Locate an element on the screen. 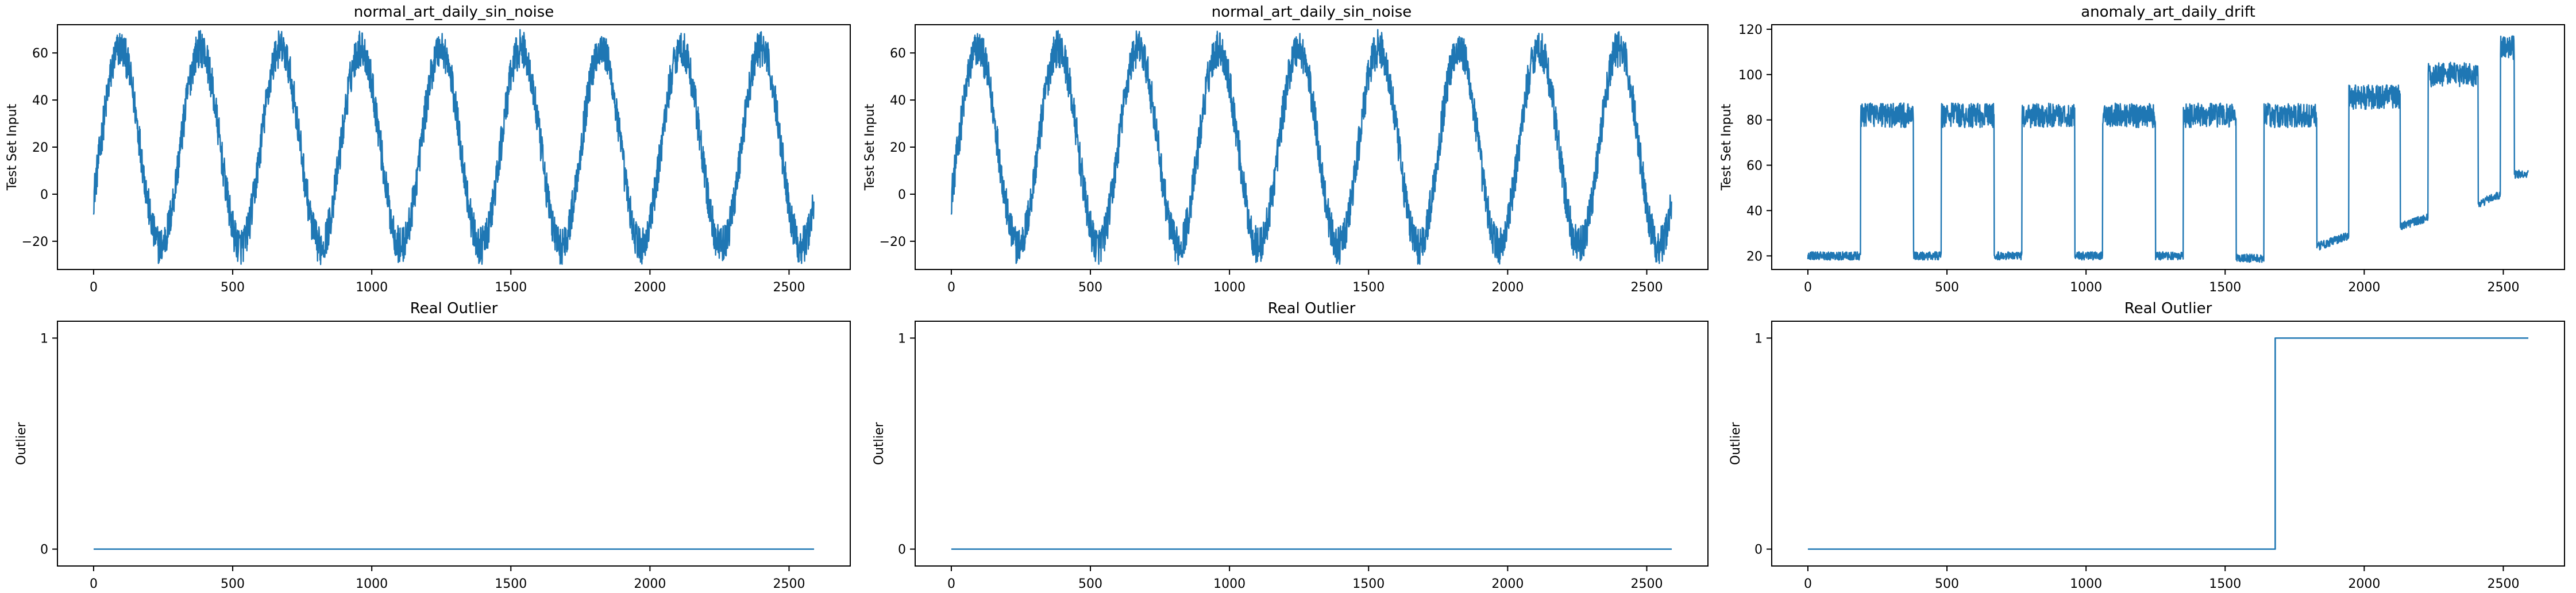 This screenshot has height=593, width=2576. y-tick-label: 100 is located at coordinates (1751, 75).